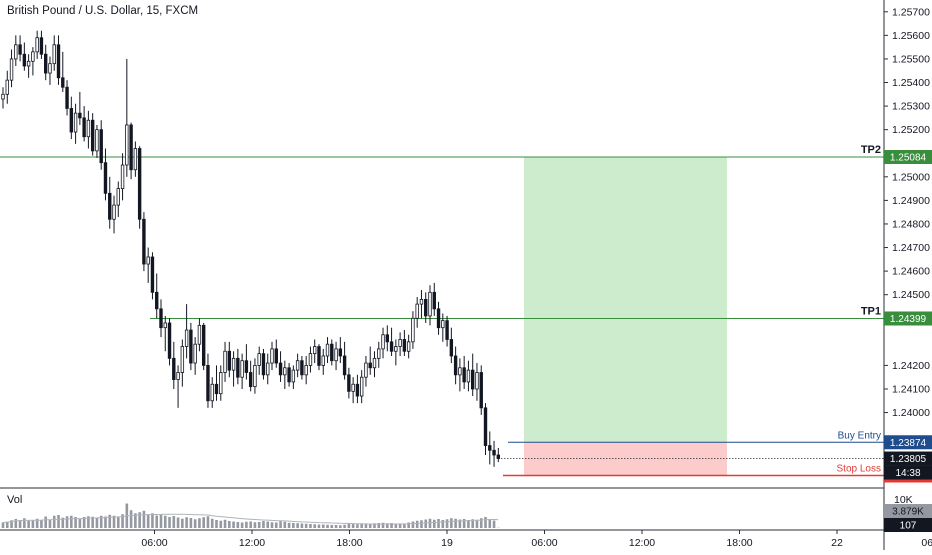 The width and height of the screenshot is (932, 555). What do you see at coordinates (908, 512) in the screenshot?
I see `volume-ma-box-text: 3.879K` at bounding box center [908, 512].